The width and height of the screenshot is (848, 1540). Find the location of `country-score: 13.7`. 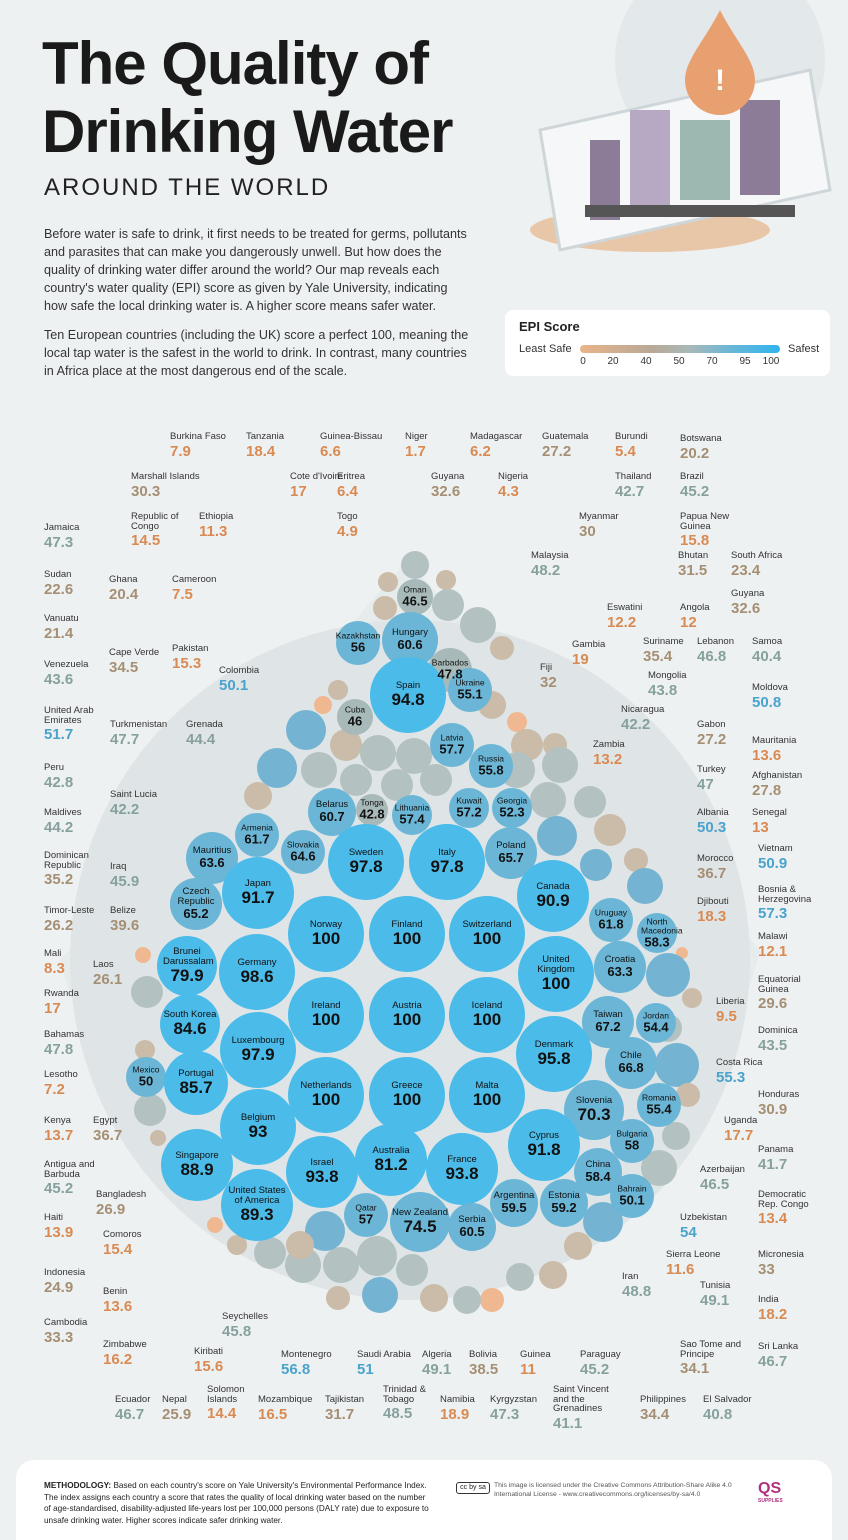

country-score: 13.7 is located at coordinates (59, 1135).